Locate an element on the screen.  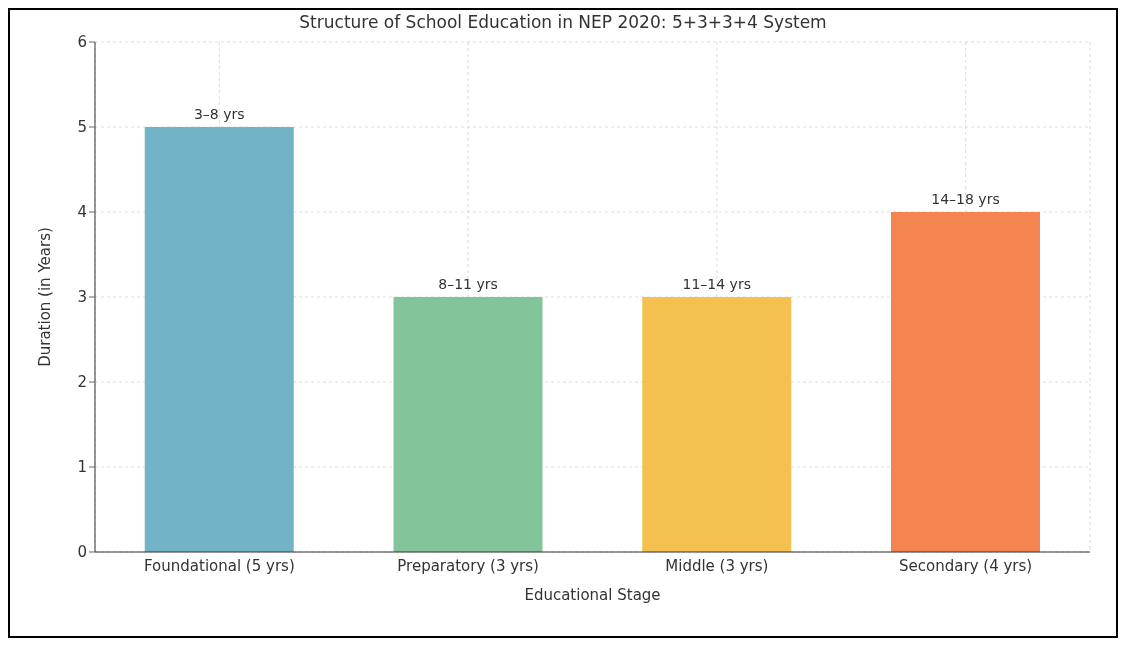
data-label: 8–11 yrs is located at coordinates (468, 284).